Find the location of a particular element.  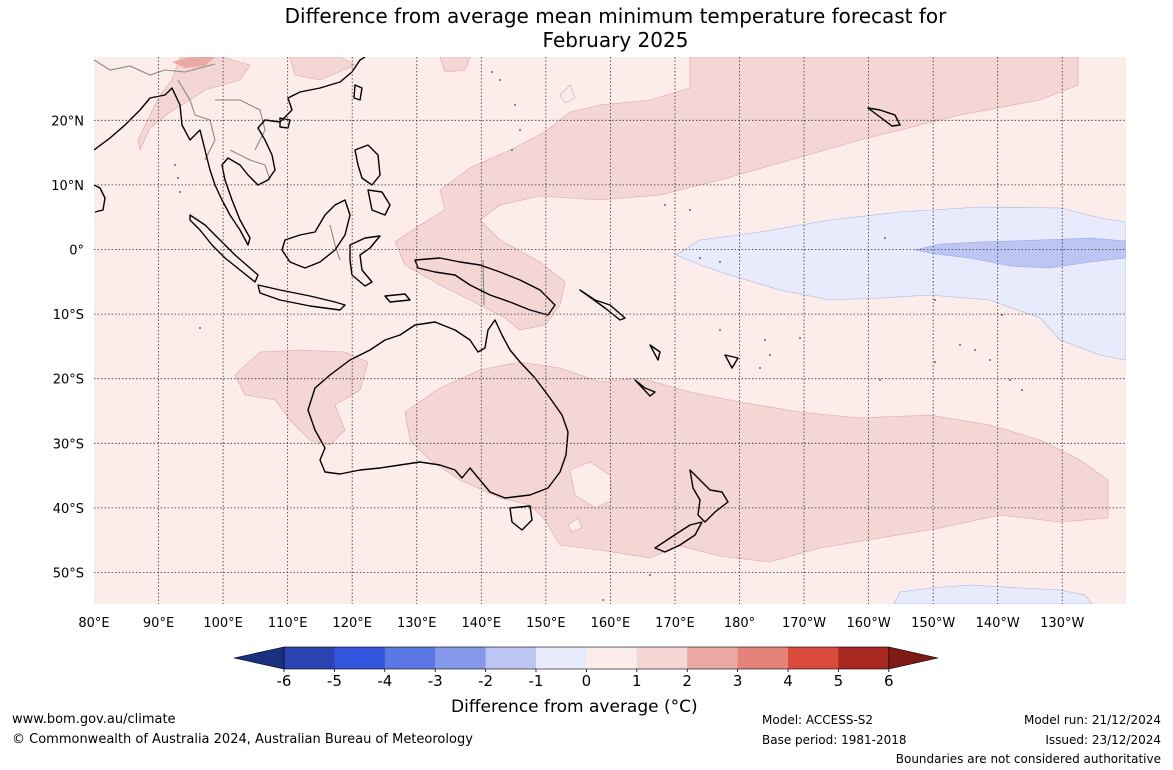

lon-label: 170°E is located at coordinates (675, 623).